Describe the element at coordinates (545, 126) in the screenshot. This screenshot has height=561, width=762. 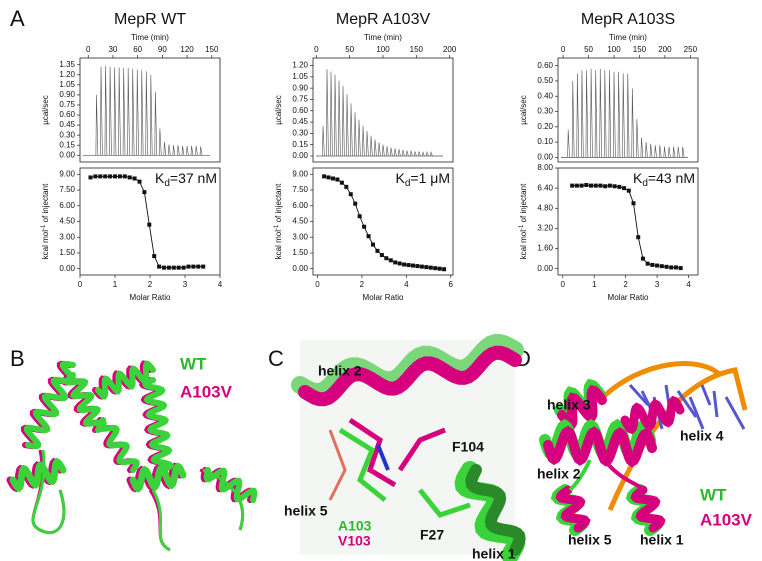
I see `y-tick-label: 0.20` at that location.